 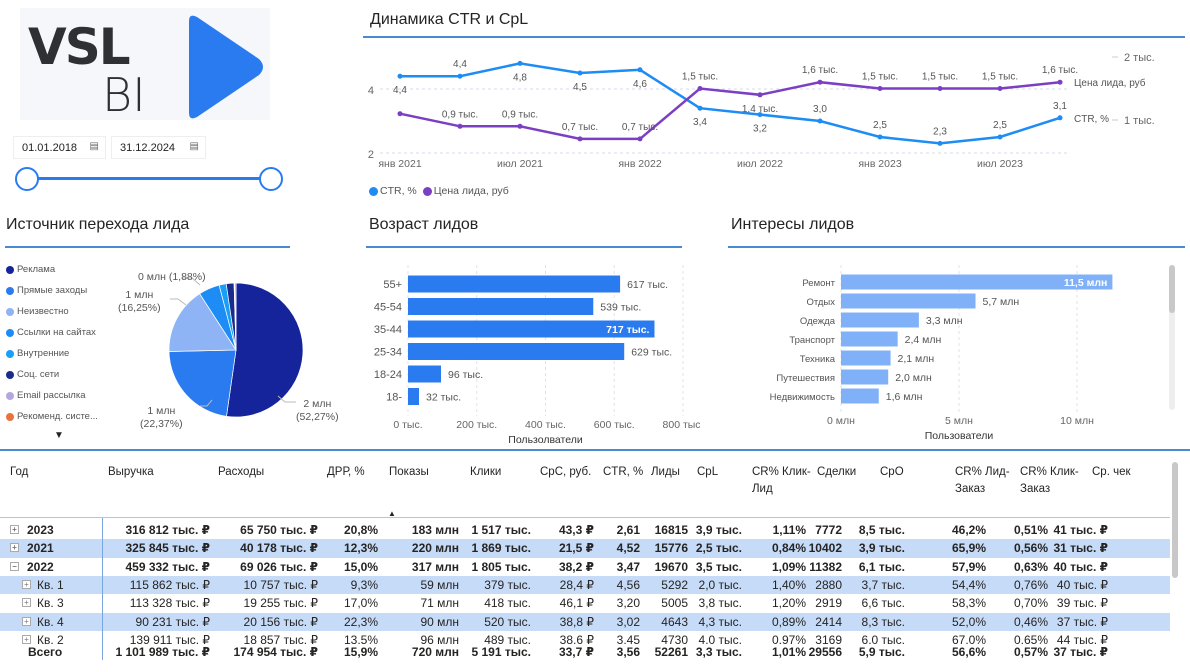 What do you see at coordinates (51, 332) in the screenshot?
I see `legend-item: Ссылки на сайтах` at bounding box center [51, 332].